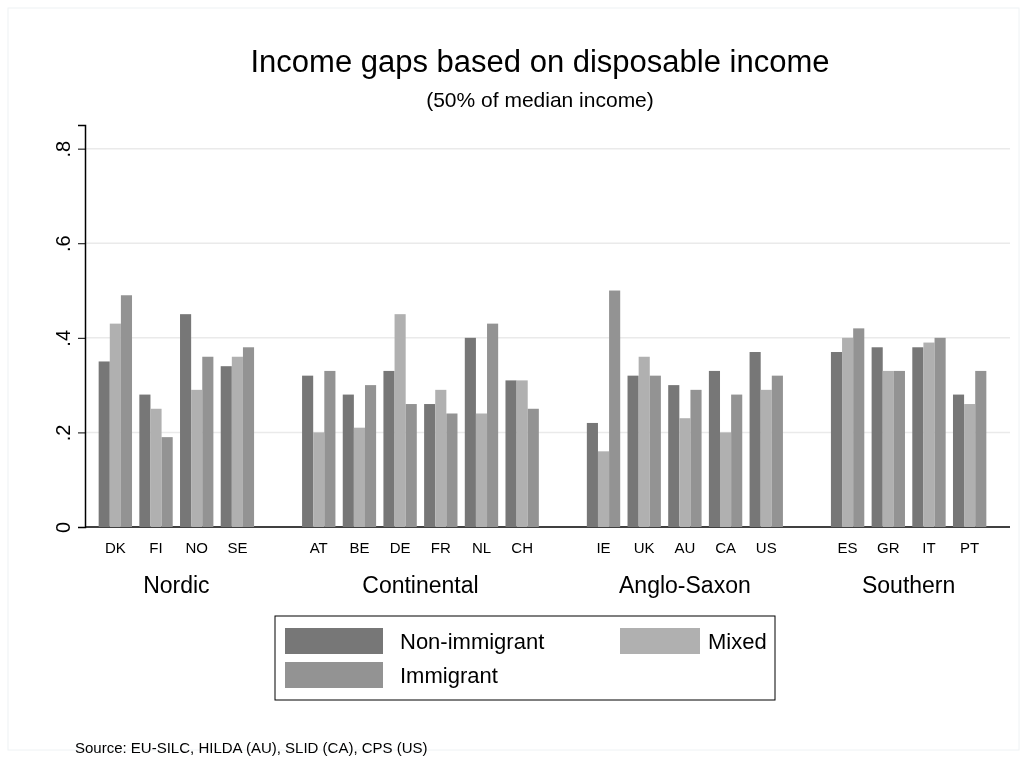  I want to click on x-tick-label: UK, so click(644, 547).